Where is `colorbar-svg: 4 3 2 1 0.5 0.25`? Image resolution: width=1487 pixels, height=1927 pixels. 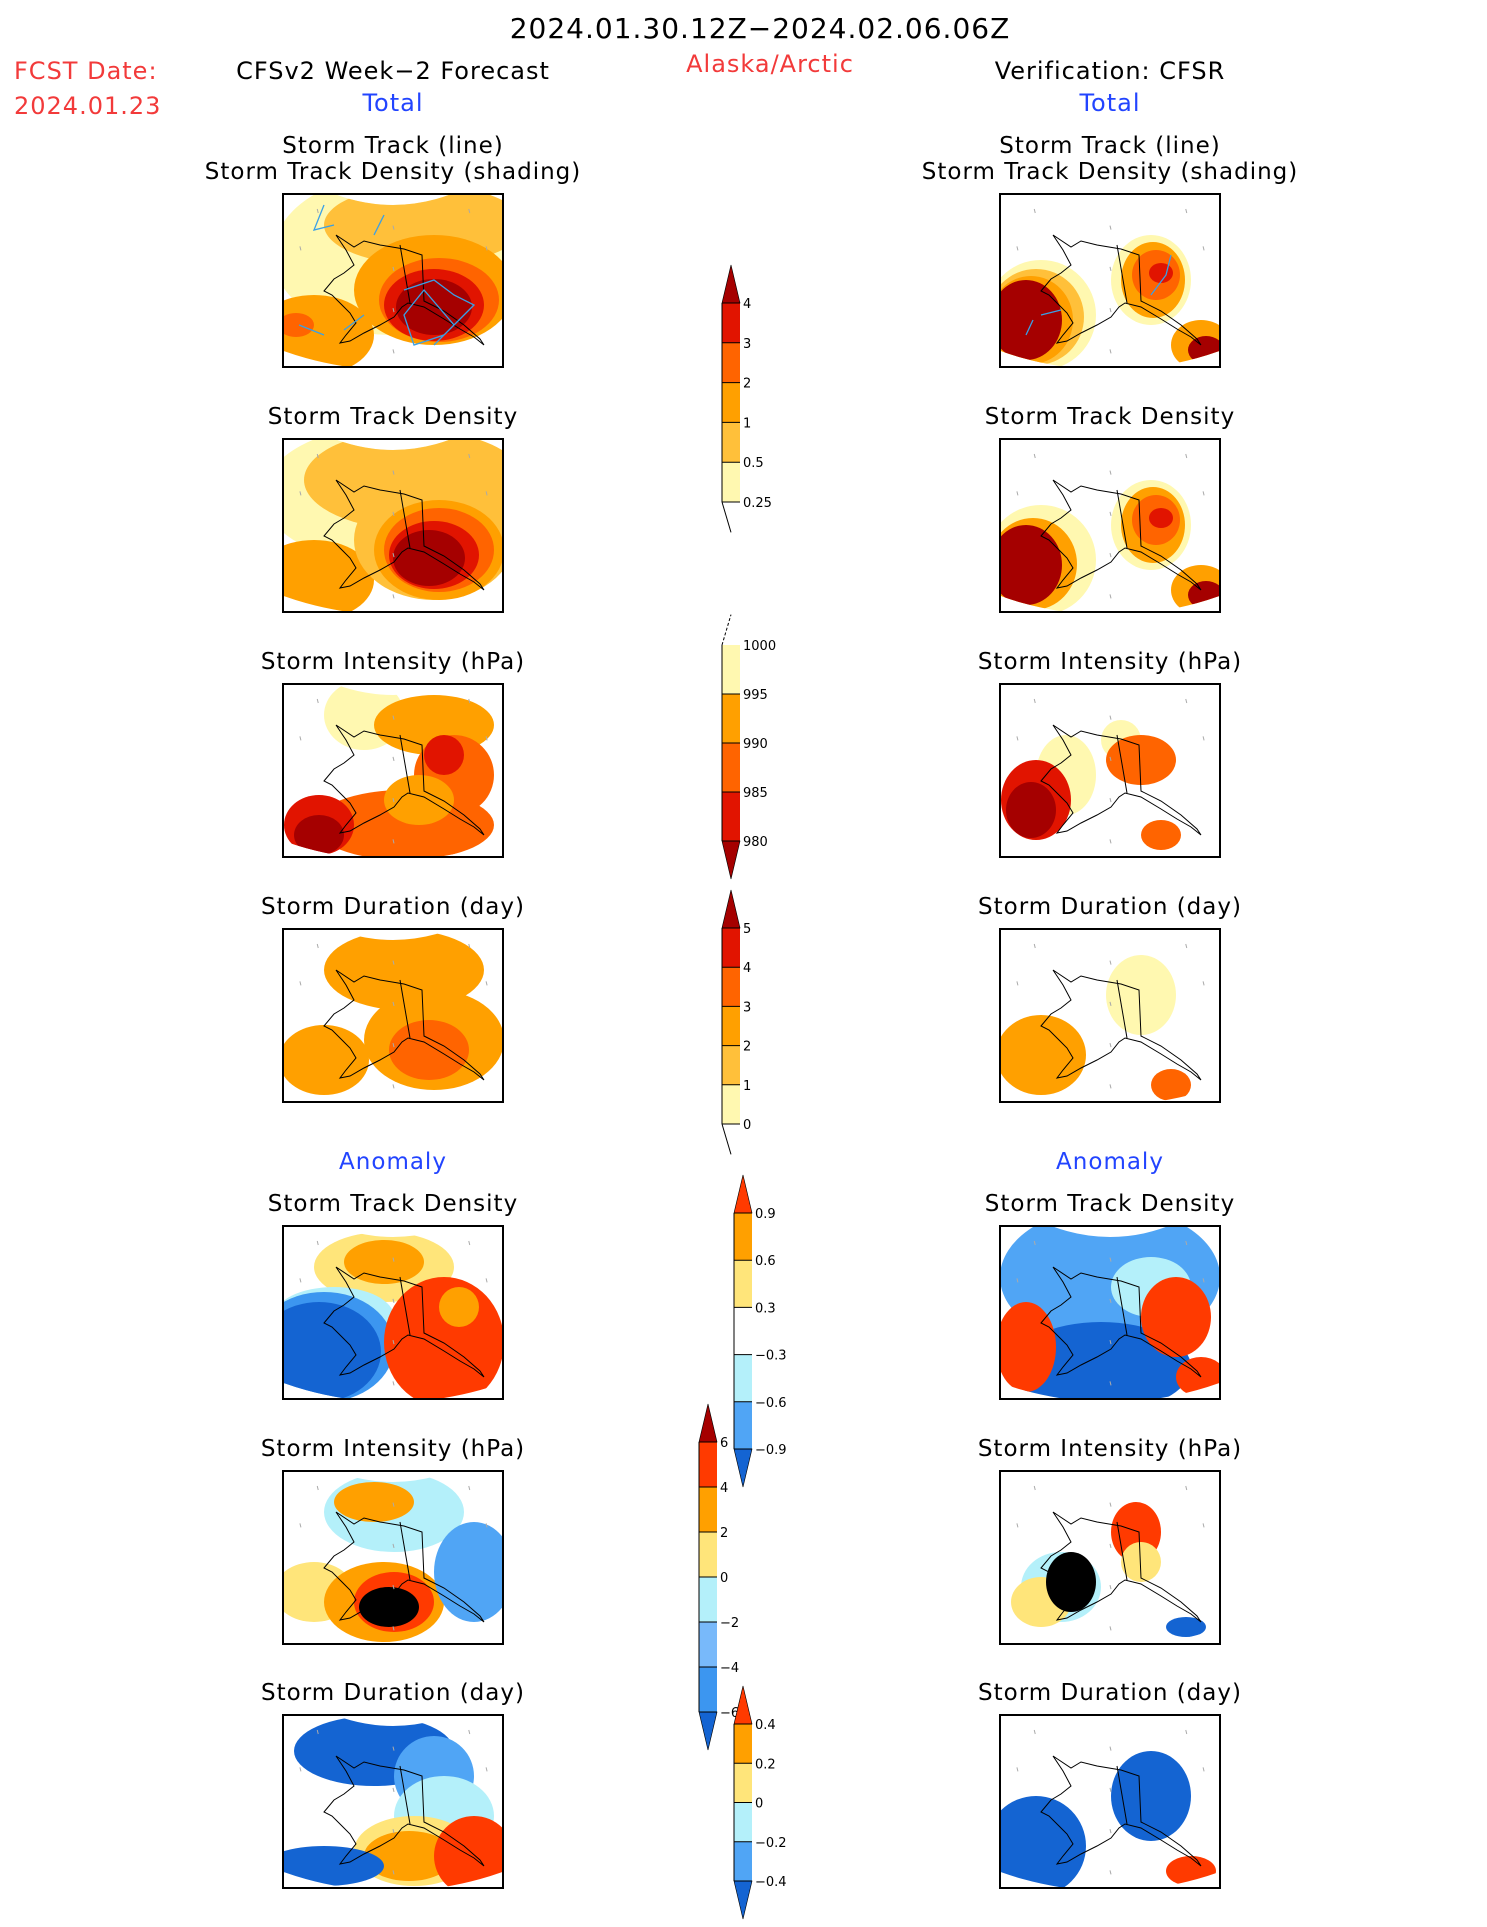
colorbar-svg: 4 3 2 1 0.5 0.25 is located at coordinates (746, 398).